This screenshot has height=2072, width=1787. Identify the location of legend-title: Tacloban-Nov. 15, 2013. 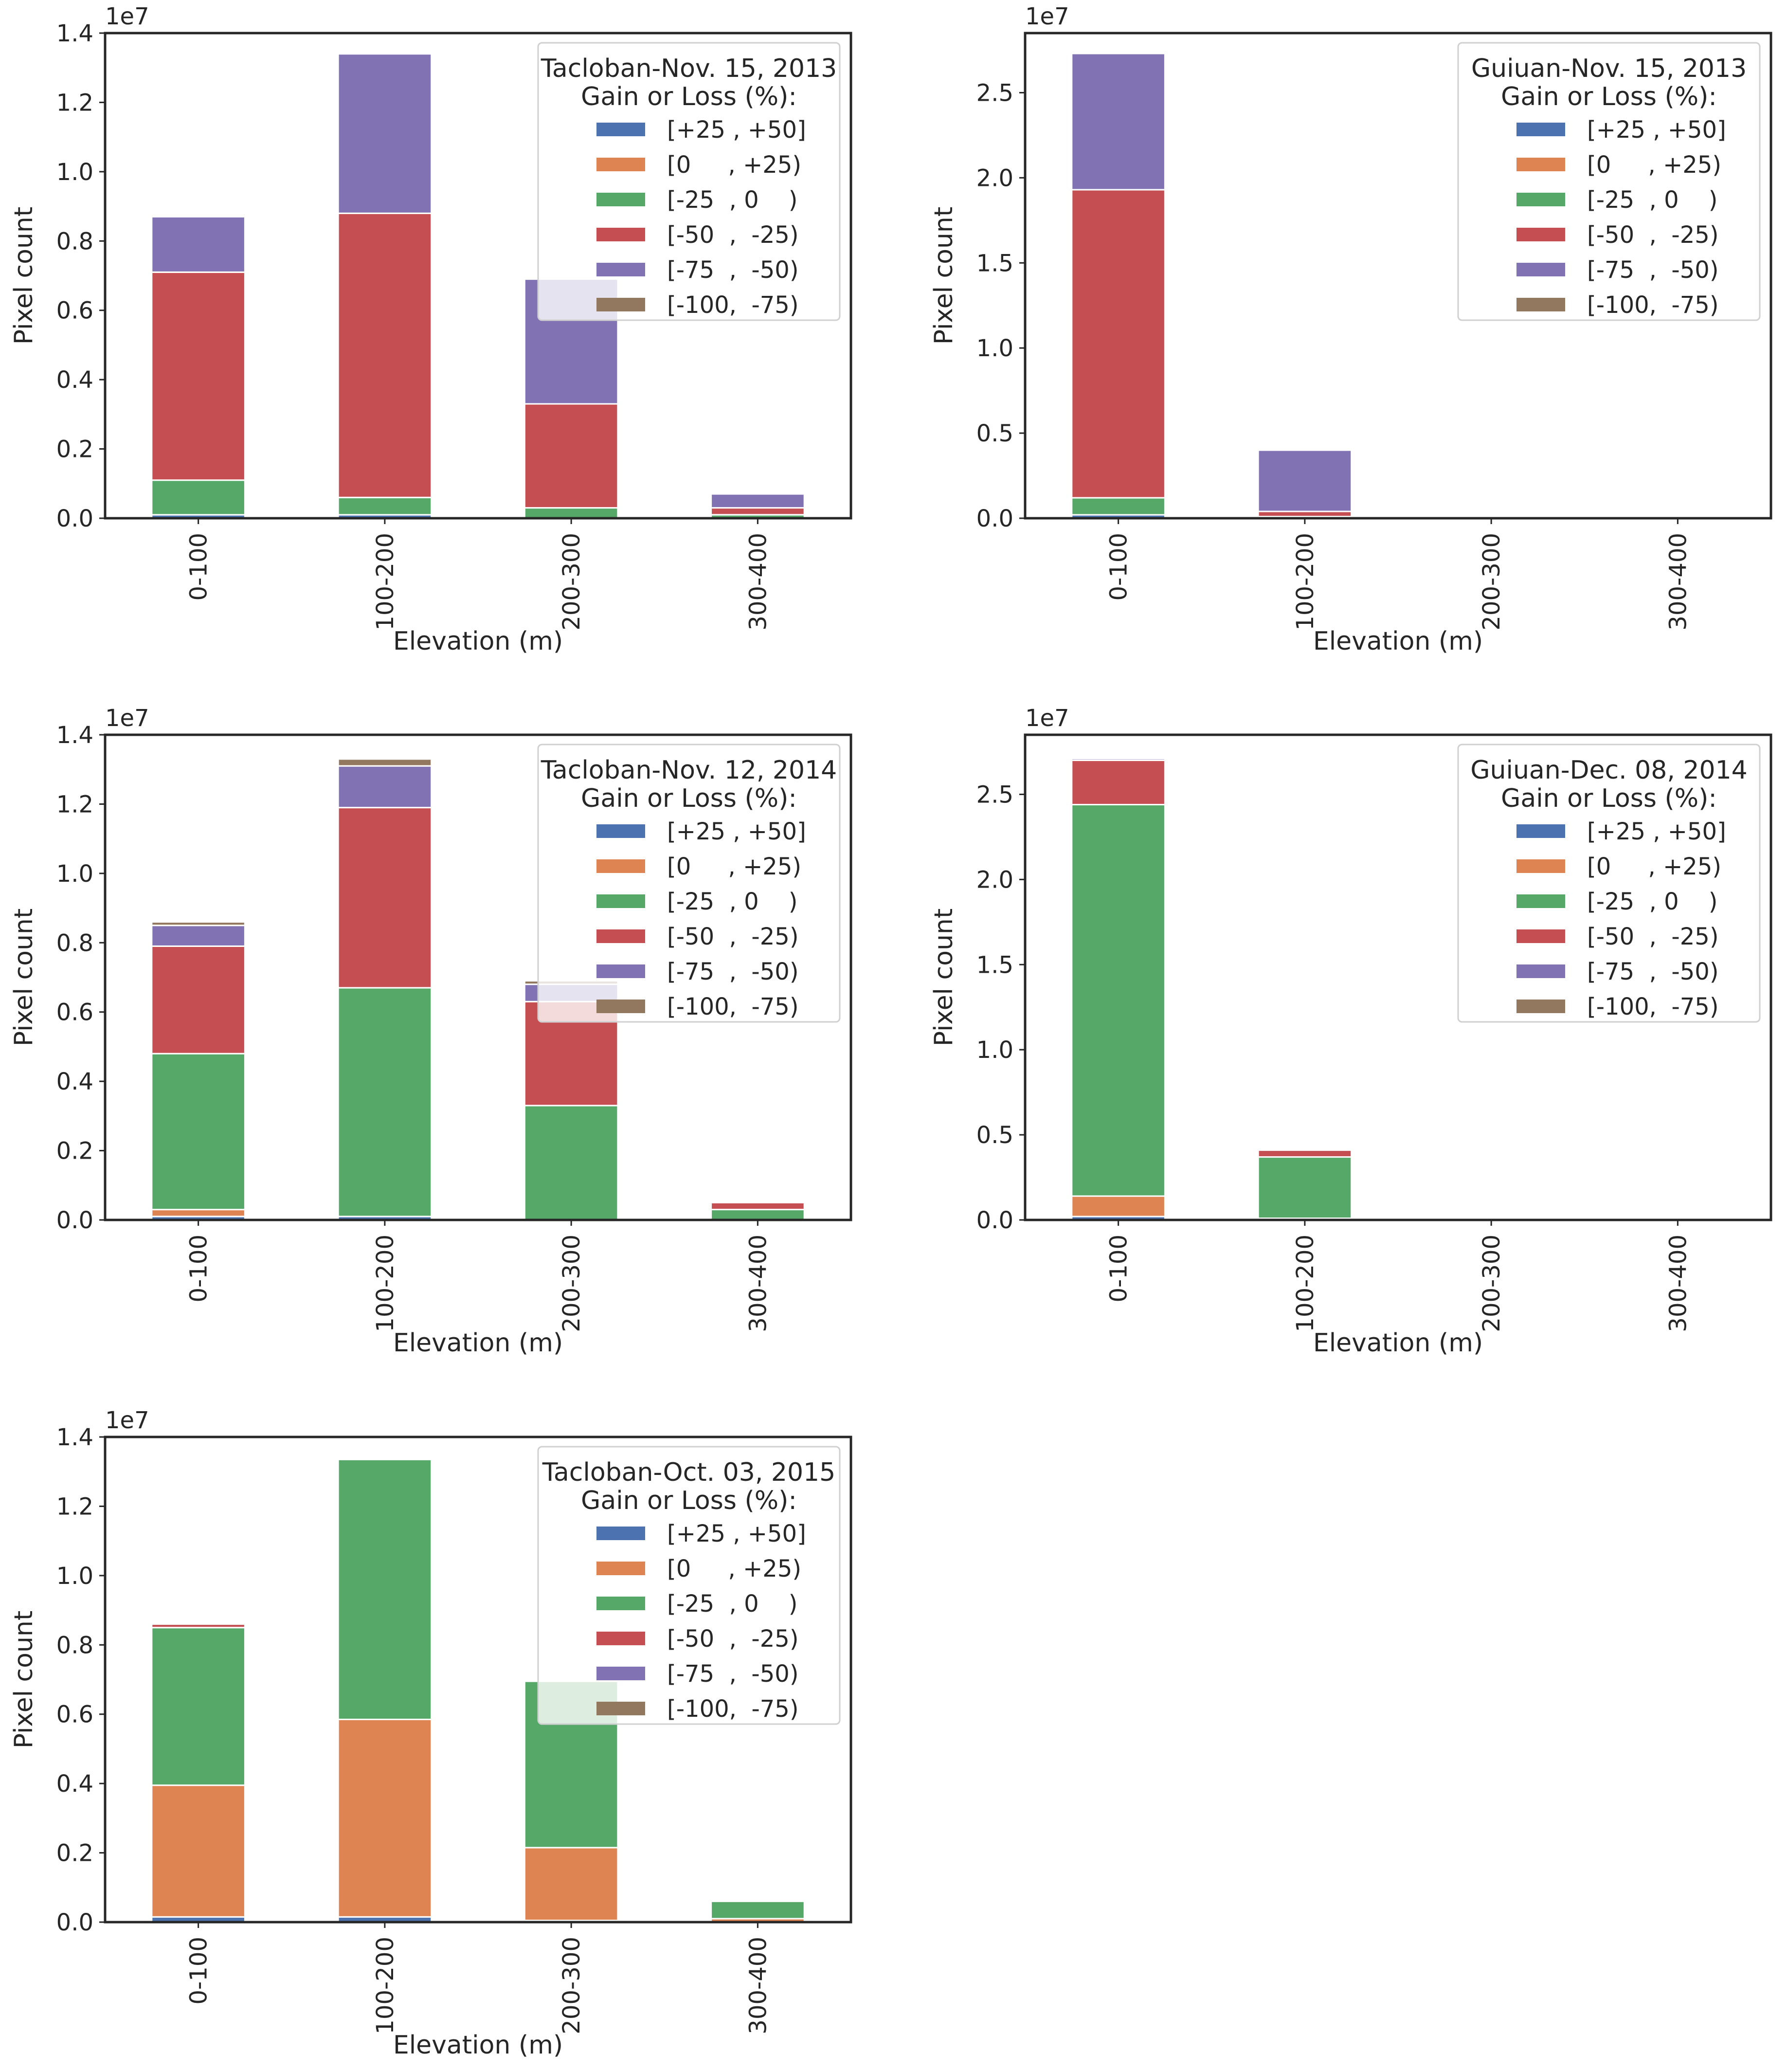
(689, 68).